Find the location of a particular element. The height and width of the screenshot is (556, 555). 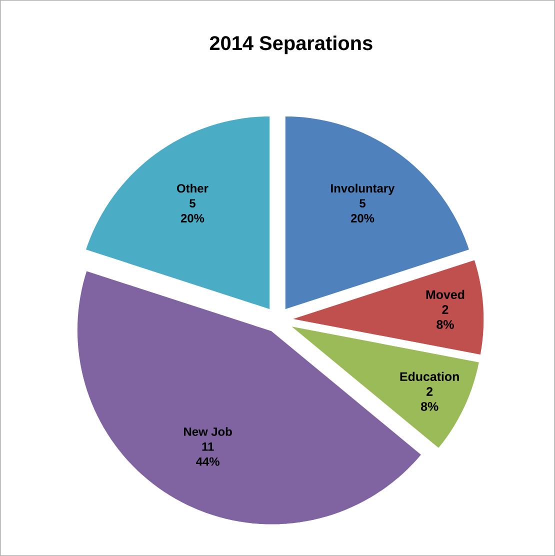

slice-label: Other is located at coordinates (192, 188).